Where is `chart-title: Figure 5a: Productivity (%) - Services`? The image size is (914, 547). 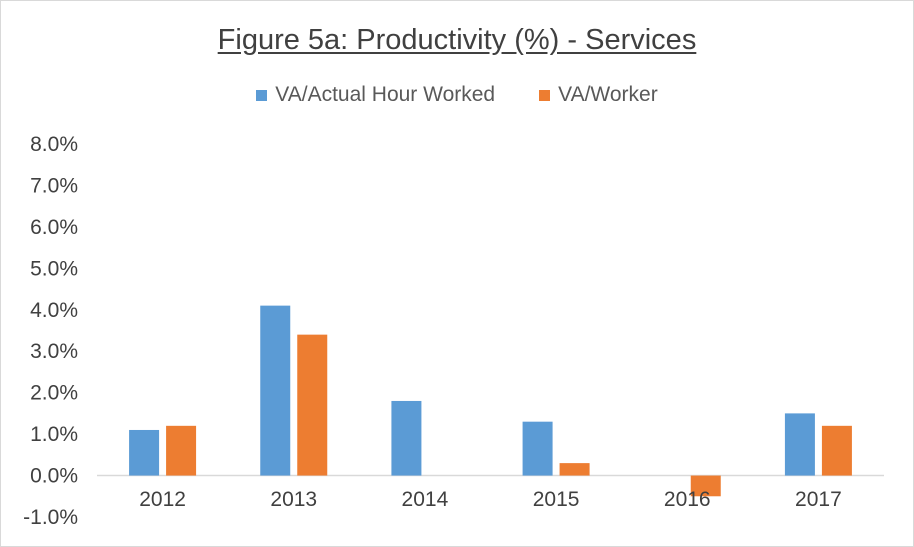
chart-title: Figure 5a: Productivity (%) - Services is located at coordinates (457, 40).